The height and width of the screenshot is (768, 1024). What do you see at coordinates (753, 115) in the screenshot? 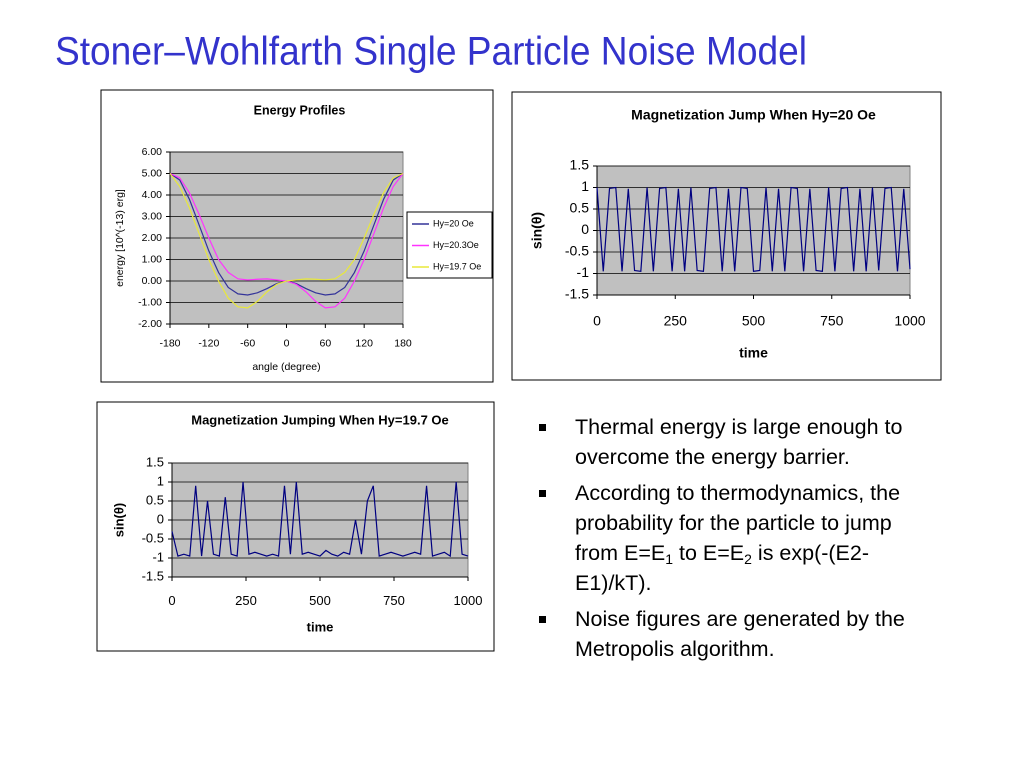
I see `chart-title: Magnetization Jump When Hy=20 Oe` at bounding box center [753, 115].